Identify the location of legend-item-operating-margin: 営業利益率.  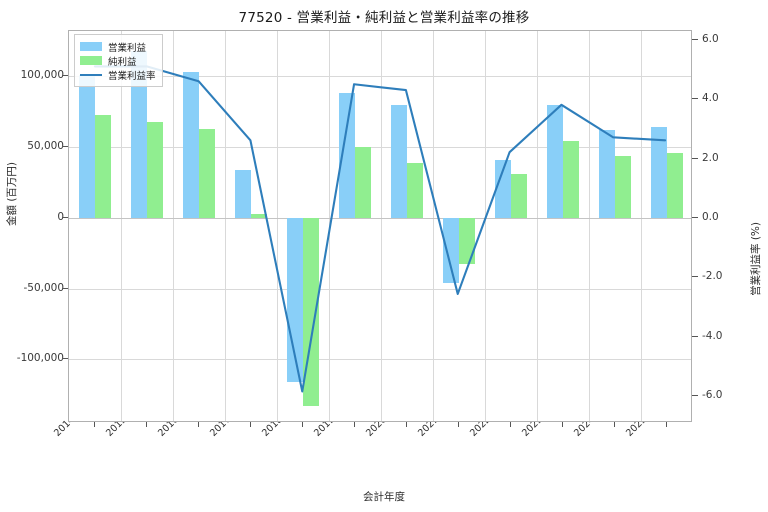
(118, 75).